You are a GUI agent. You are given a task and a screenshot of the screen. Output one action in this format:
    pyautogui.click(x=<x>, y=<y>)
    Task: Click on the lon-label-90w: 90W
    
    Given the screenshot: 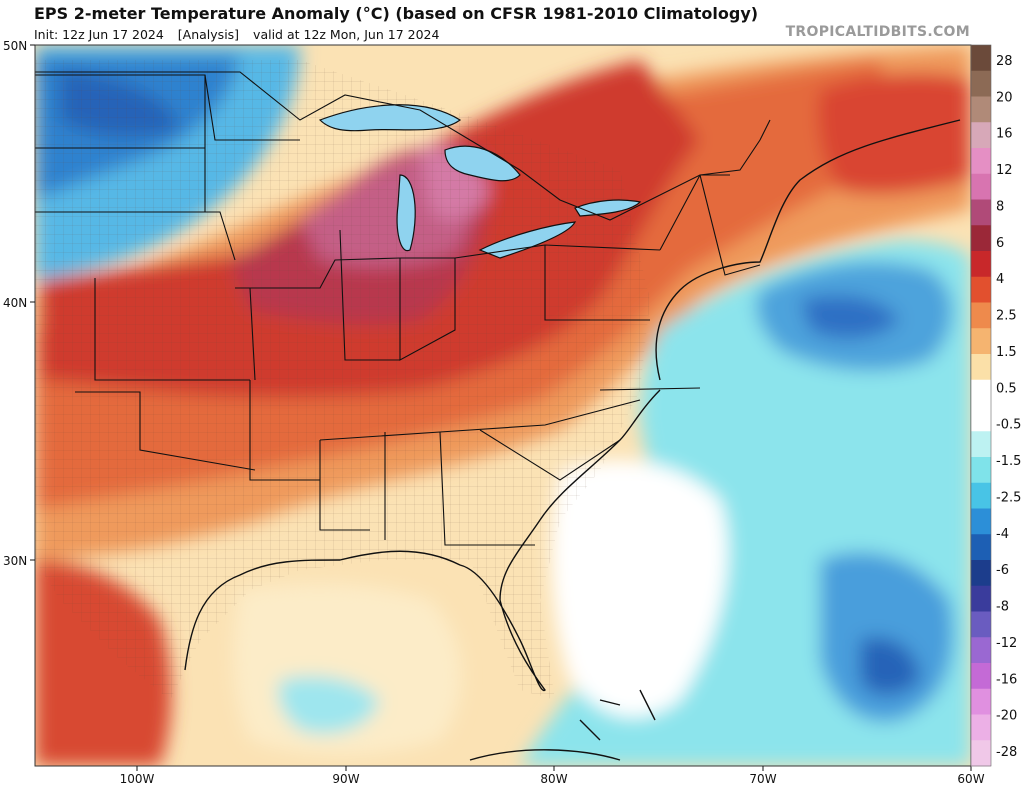 What is the action you would take?
    pyautogui.click(x=345, y=779)
    